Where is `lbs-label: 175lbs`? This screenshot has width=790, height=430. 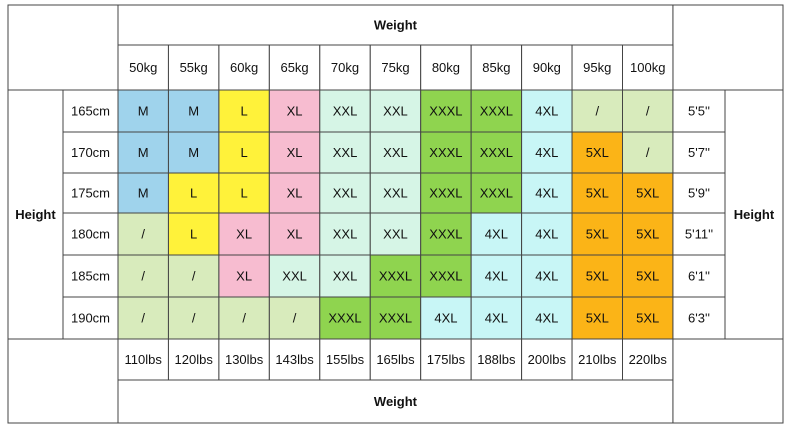 lbs-label: 175lbs is located at coordinates (446, 359).